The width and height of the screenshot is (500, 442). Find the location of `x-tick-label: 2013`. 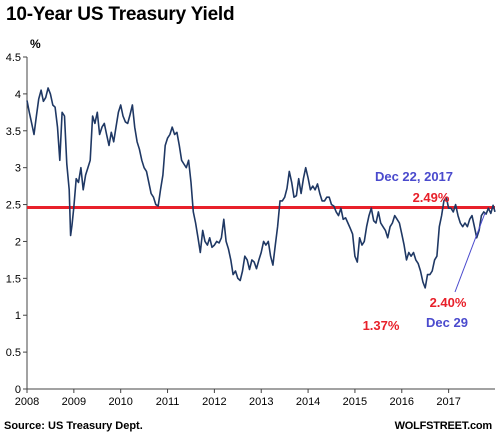

x-tick-label: 2013 is located at coordinates (261, 402).